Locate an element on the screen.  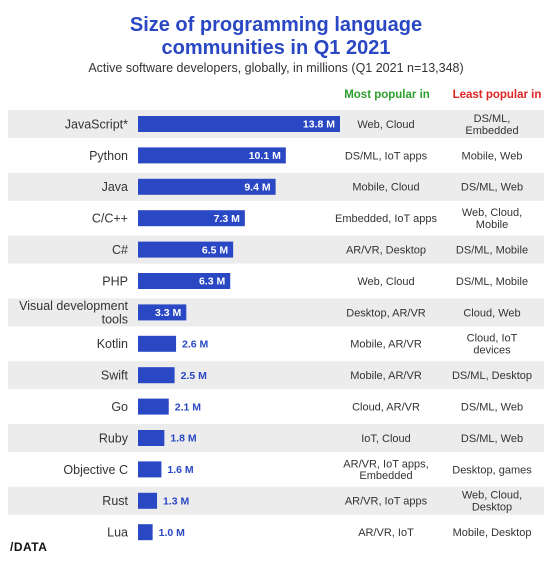
most-popular-value-line: Embedded is located at coordinates (385, 476).